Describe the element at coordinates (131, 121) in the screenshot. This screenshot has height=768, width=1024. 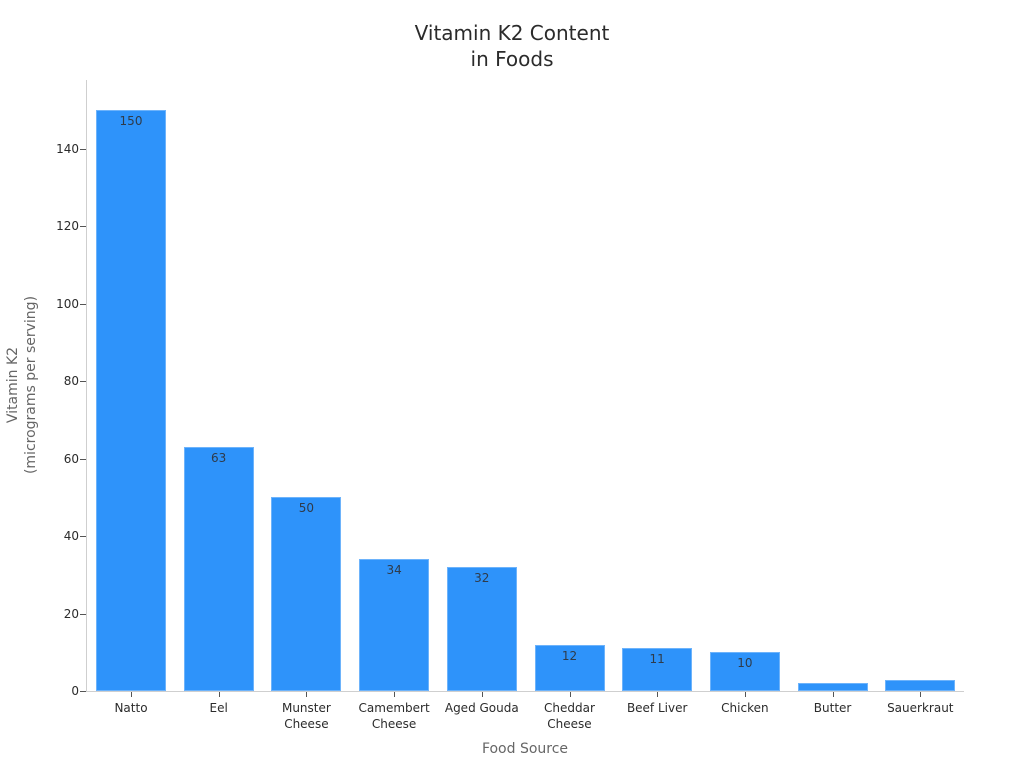
I see `bar-value-label: 150` at that location.